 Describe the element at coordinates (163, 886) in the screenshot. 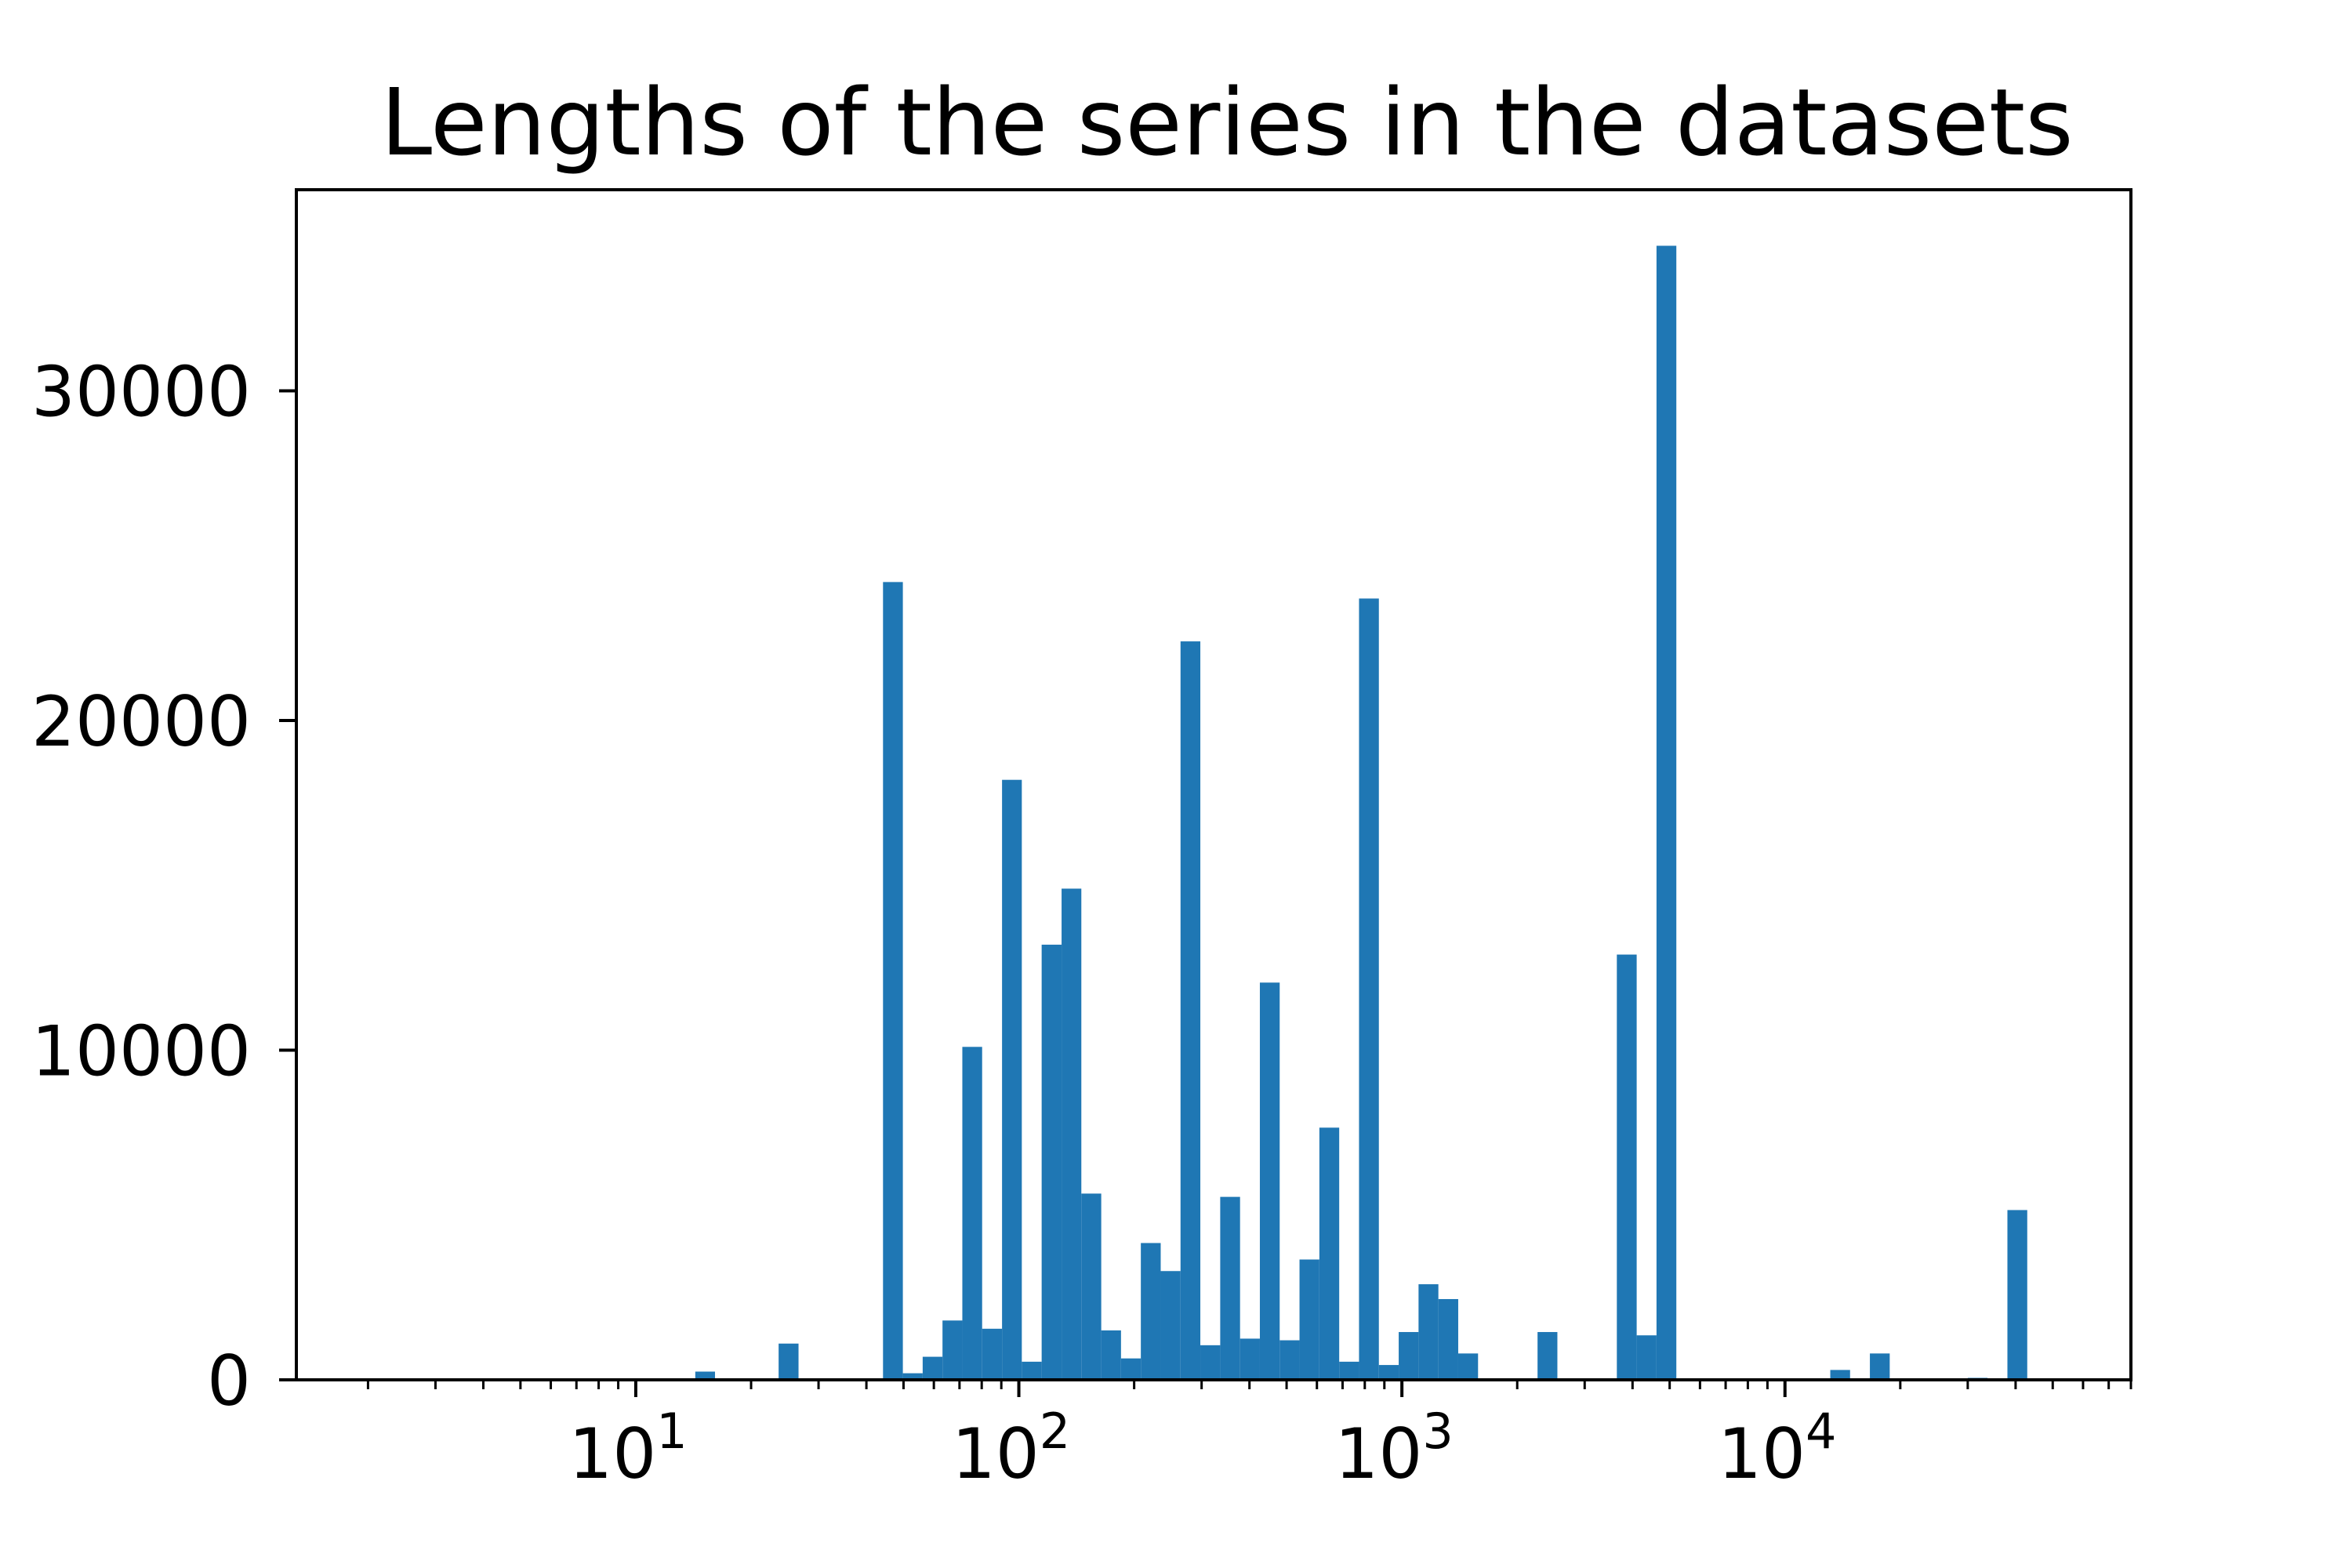

I see `y-axis-ticks: 0 10000 20000 30000` at that location.